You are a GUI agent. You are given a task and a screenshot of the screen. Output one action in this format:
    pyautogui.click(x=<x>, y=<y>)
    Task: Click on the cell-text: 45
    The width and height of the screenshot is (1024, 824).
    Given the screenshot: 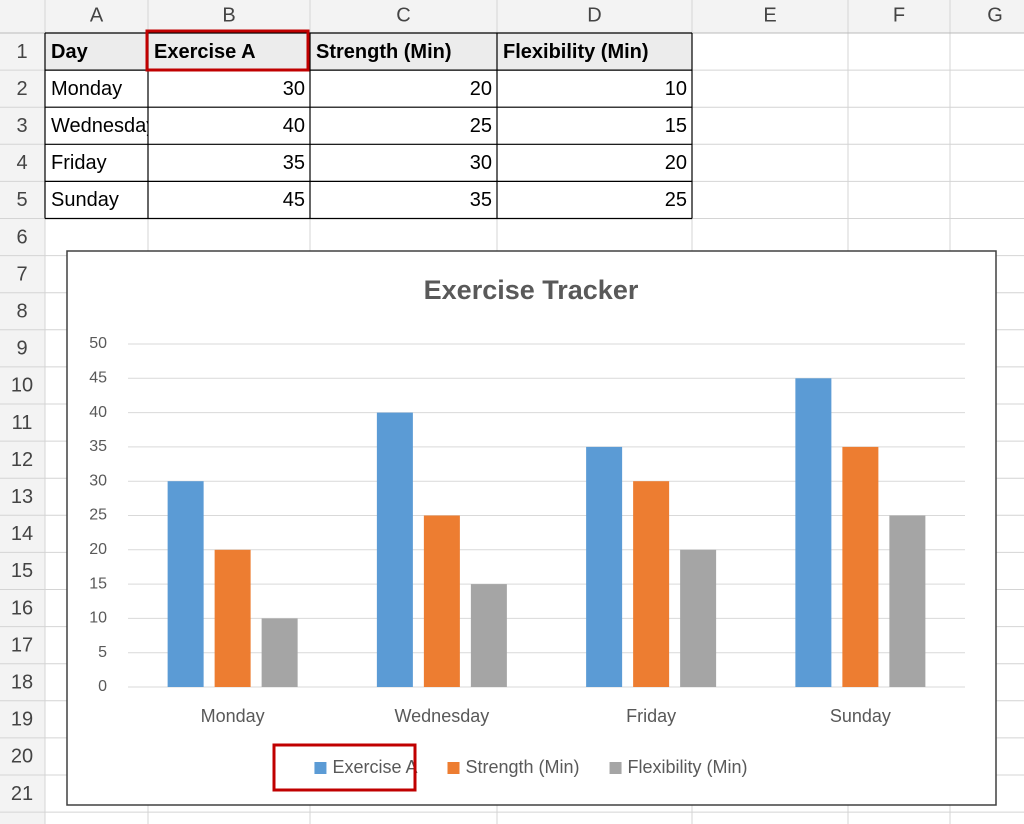 What is the action you would take?
    pyautogui.click(x=294, y=200)
    